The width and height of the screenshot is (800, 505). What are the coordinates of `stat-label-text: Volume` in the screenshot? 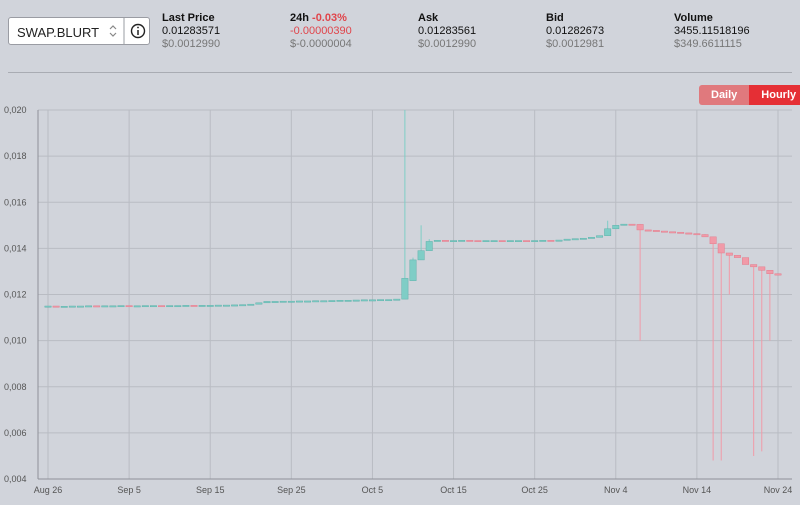 It's located at (693, 18).